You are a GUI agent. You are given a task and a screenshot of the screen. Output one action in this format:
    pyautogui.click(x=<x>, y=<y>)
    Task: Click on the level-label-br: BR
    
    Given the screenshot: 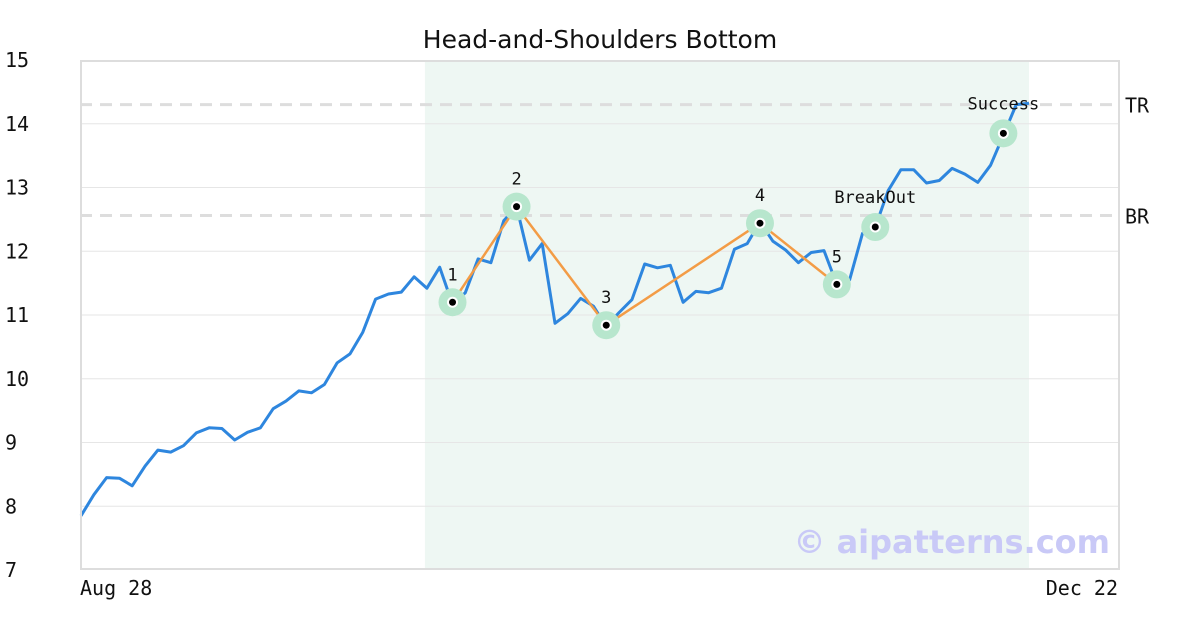 What is the action you would take?
    pyautogui.click(x=1137, y=217)
    